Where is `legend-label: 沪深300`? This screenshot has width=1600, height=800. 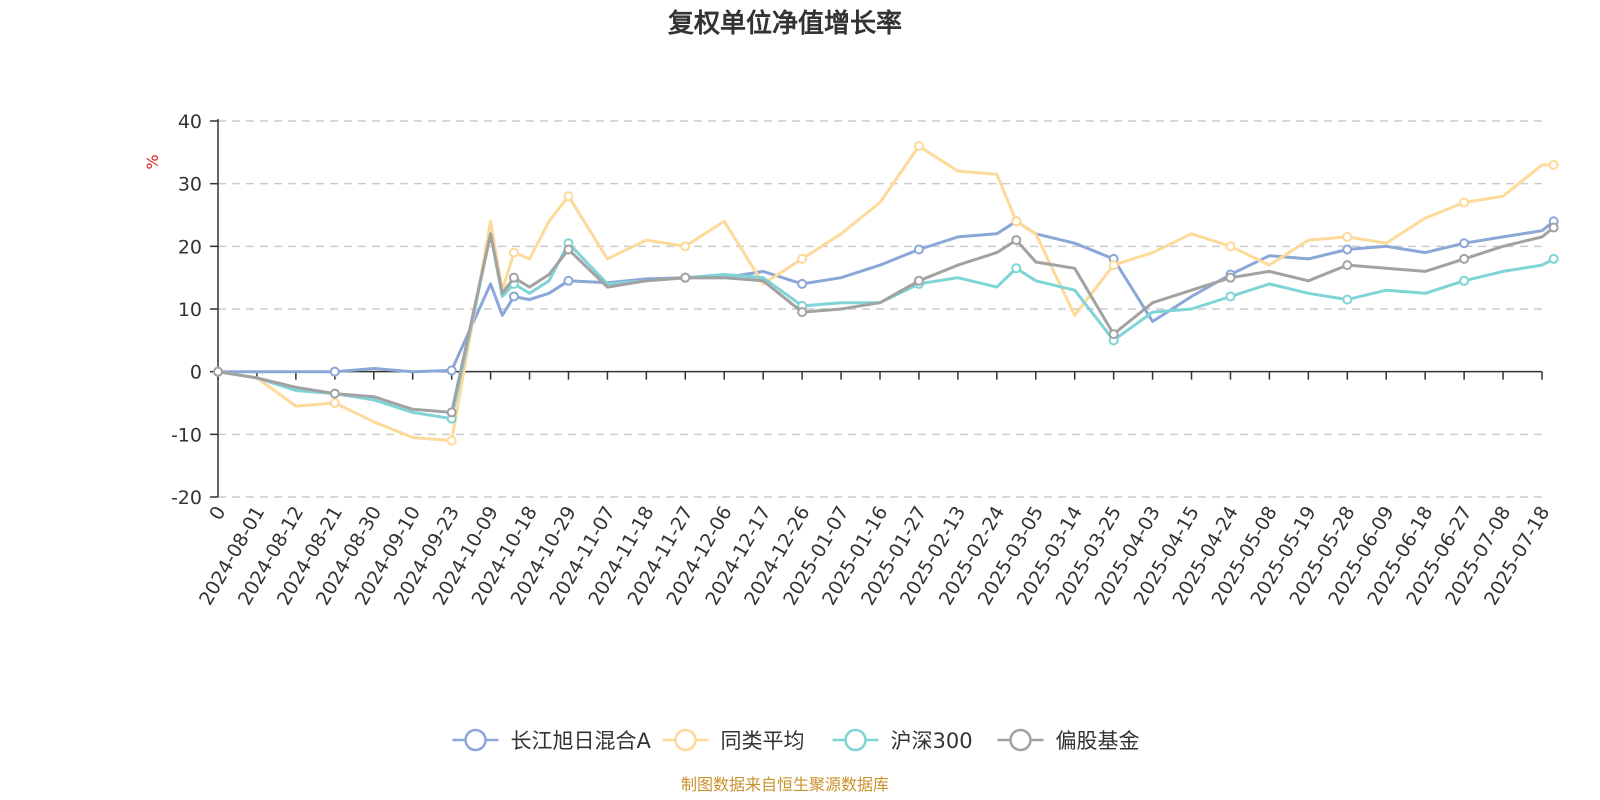
legend-label: 沪深300 is located at coordinates (932, 741).